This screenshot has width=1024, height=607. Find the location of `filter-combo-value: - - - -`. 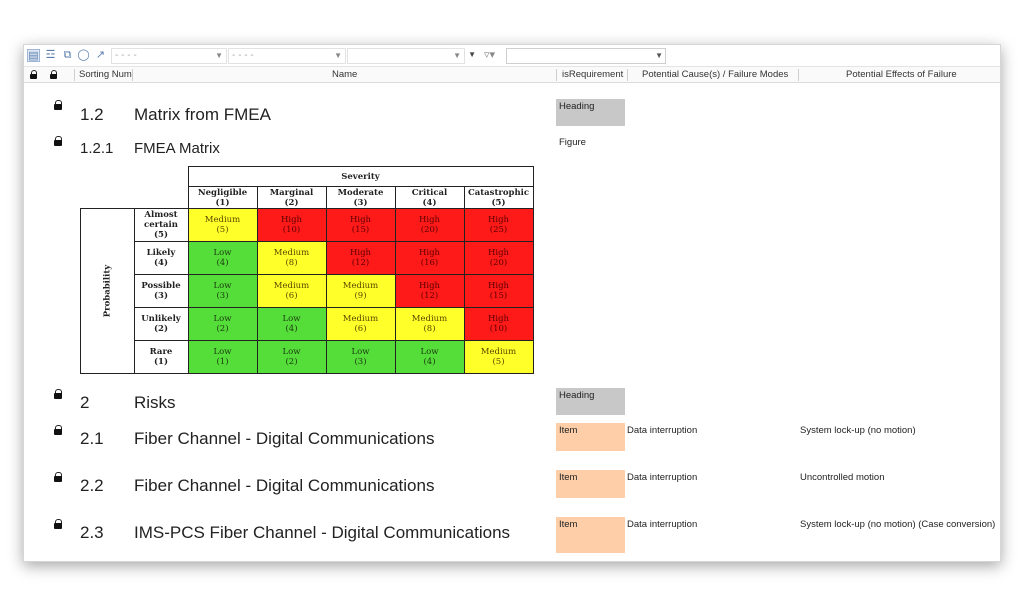

filter-combo-value: - - - - is located at coordinates (243, 55).